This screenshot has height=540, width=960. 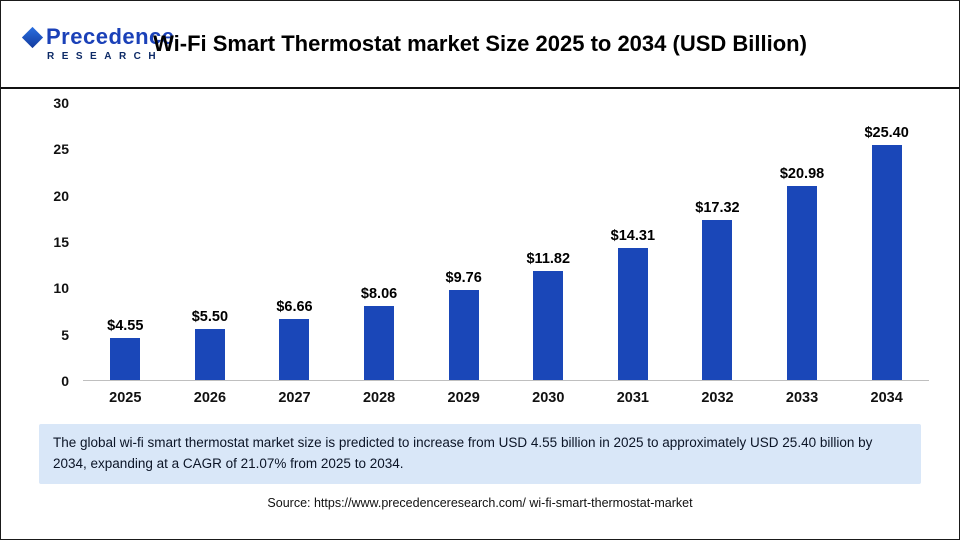 What do you see at coordinates (32, 37) in the screenshot?
I see `logo-diamond-icon` at bounding box center [32, 37].